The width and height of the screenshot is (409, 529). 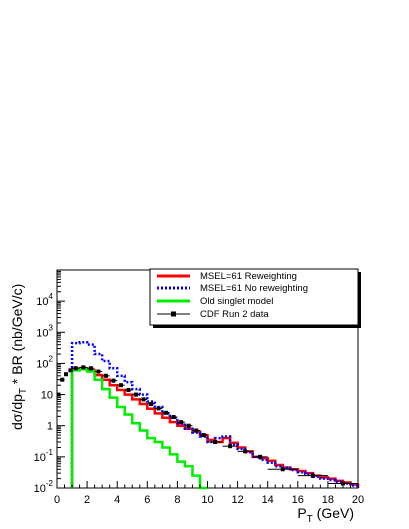 I want to click on legend-label-singlet: Old singlet model, so click(x=236, y=301).